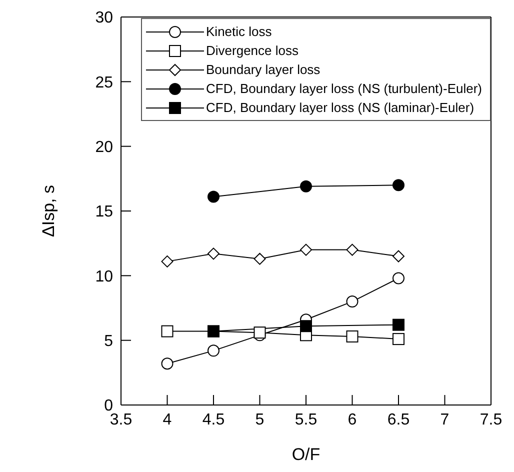  I want to click on x-tick-label: 7, so click(445, 419).